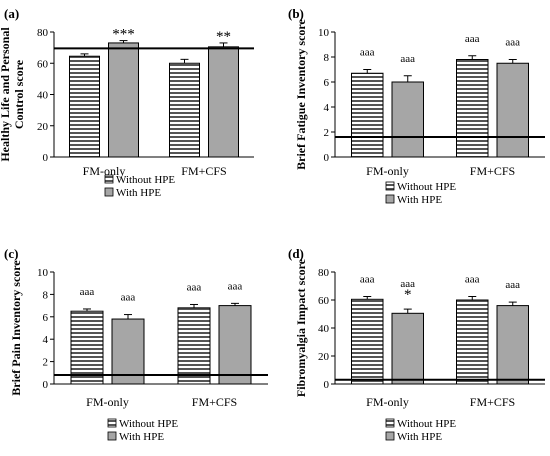 This screenshot has width=550, height=456. I want to click on significance-annotation: **, so click(223, 37).